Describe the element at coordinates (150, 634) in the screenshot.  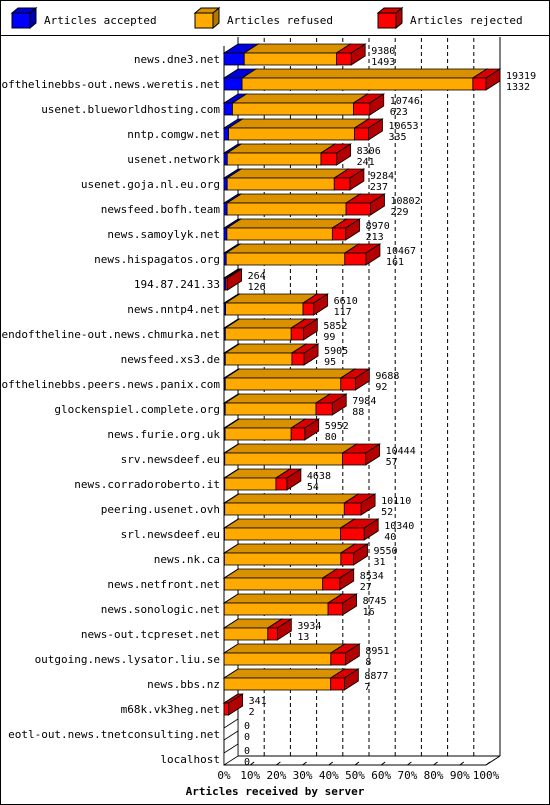
I see `y-tick-label: news-out.tcpreset.net` at that location.